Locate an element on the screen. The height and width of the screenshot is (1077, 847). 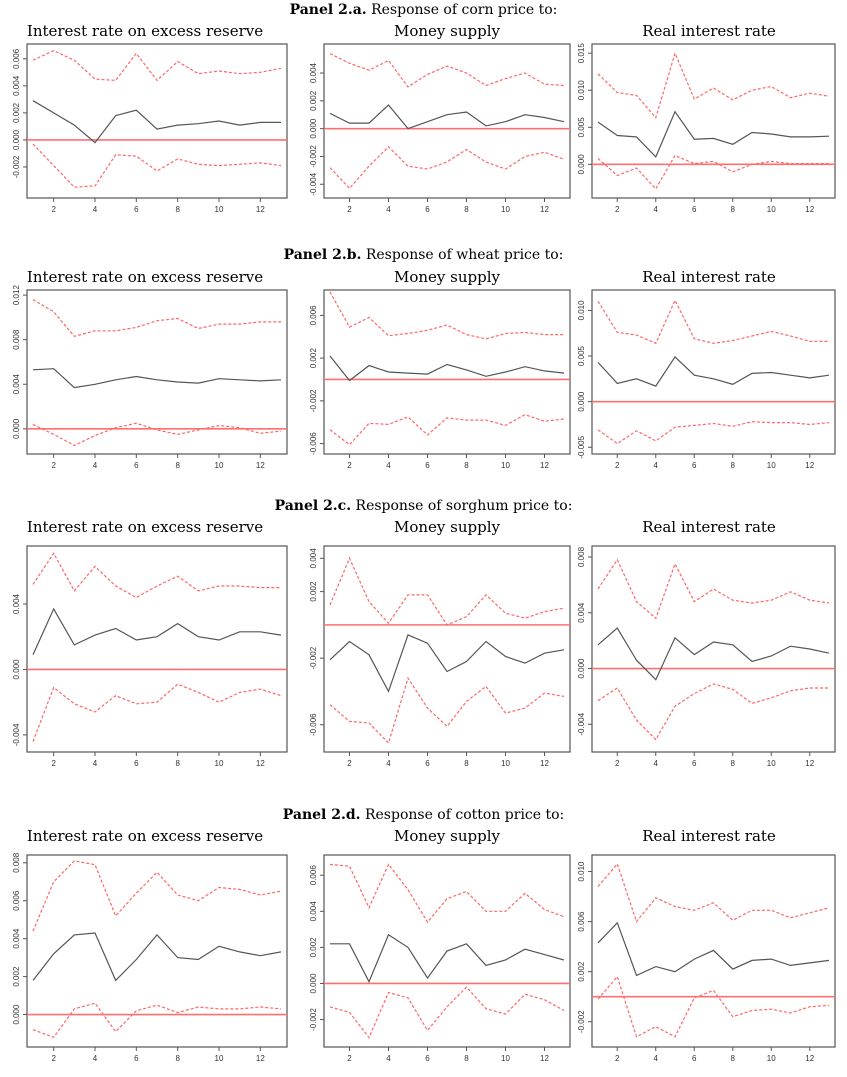
irf-chart: 0.000 0.004 0.008 0.012 2 4 6 8 10 12 is located at coordinates (150, 377).